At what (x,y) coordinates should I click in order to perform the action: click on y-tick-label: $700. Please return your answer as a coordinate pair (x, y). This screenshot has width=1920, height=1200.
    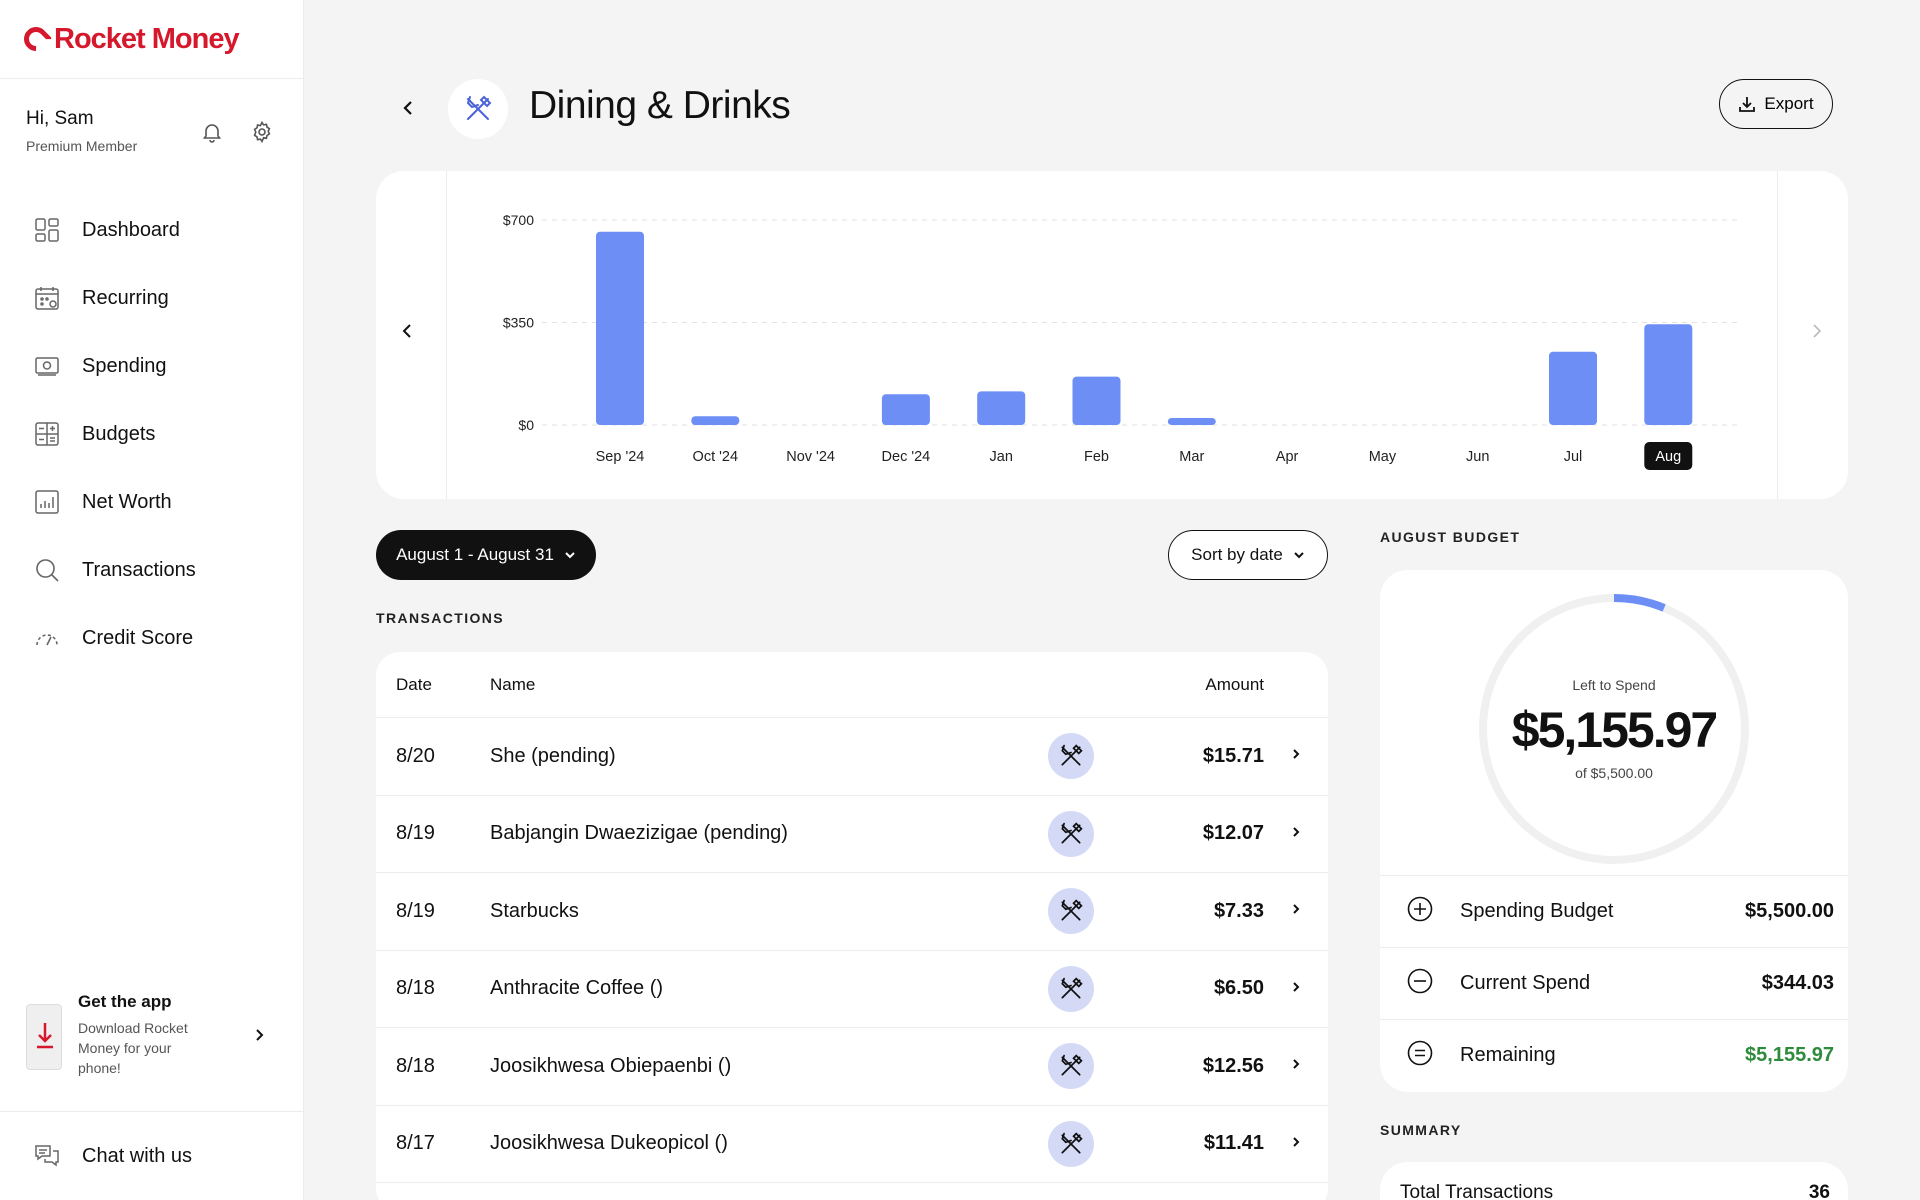
    Looking at the image, I should click on (518, 220).